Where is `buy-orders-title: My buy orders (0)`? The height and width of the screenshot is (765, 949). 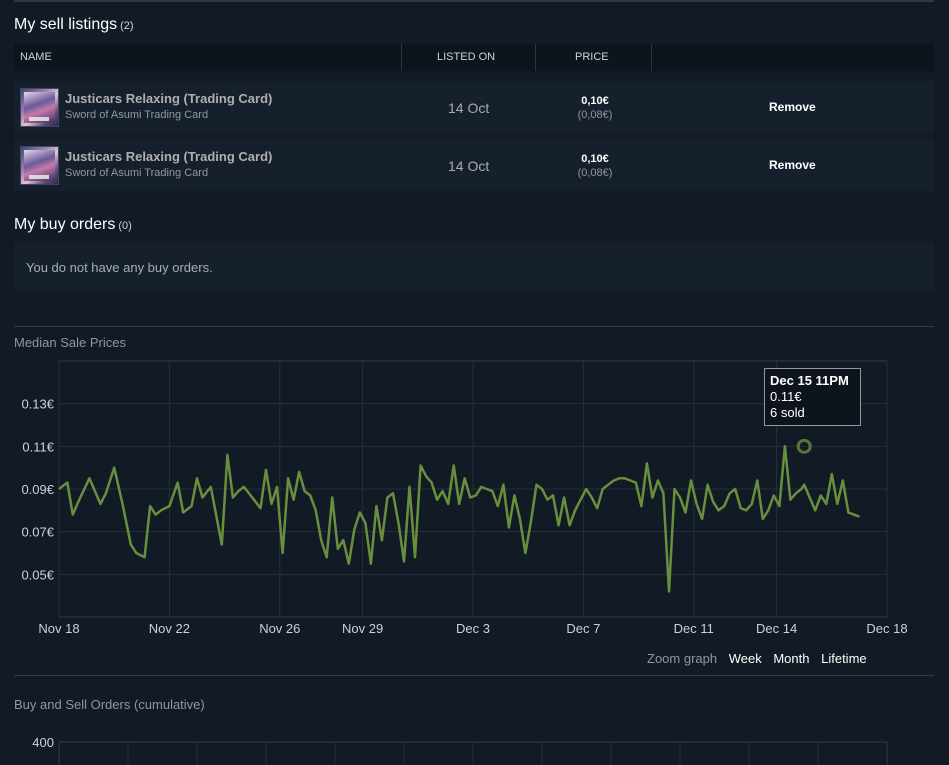 buy-orders-title: My buy orders (0) is located at coordinates (73, 225).